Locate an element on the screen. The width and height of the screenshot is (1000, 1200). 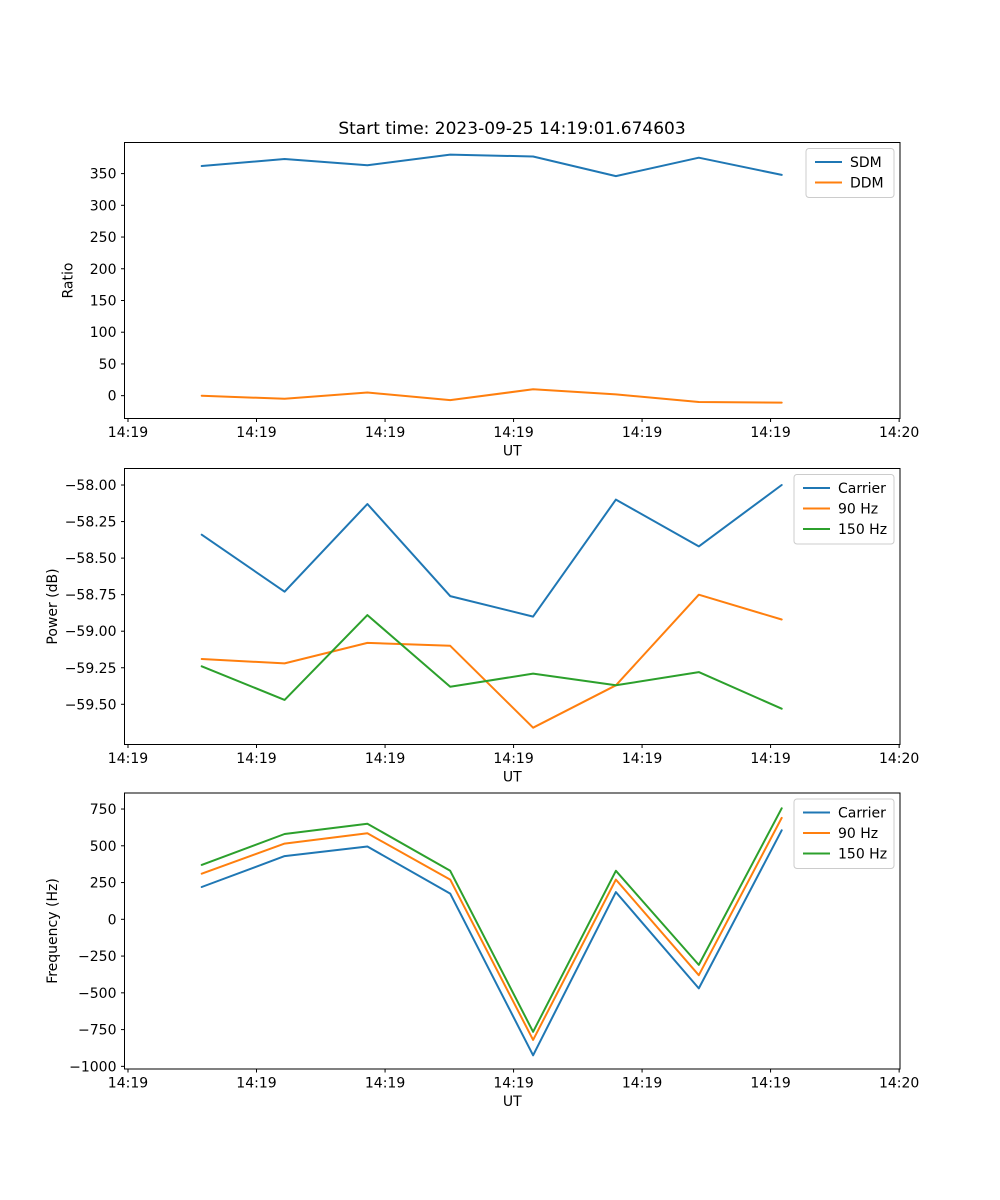
y-tick-label: −59.25 is located at coordinates (91, 669).